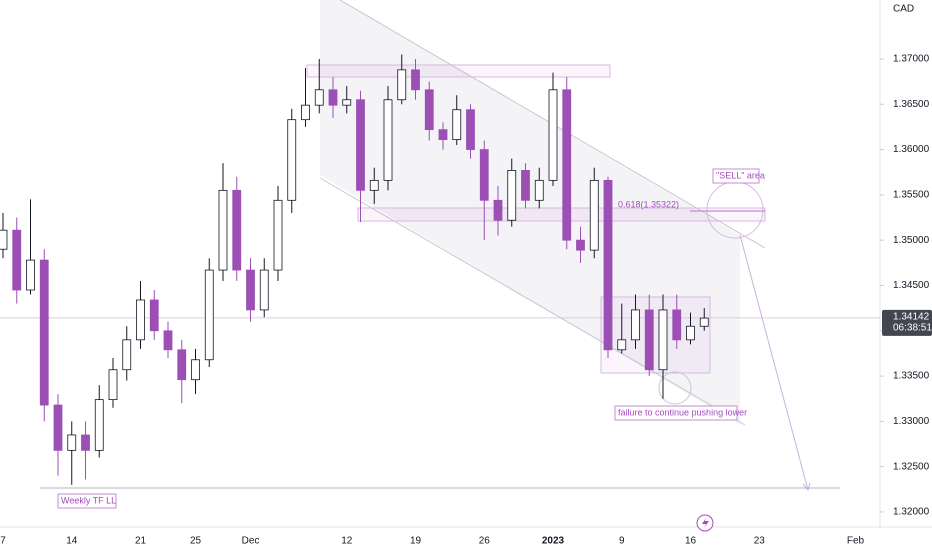 The width and height of the screenshot is (932, 550). I want to click on alert-bolt, so click(705, 523).